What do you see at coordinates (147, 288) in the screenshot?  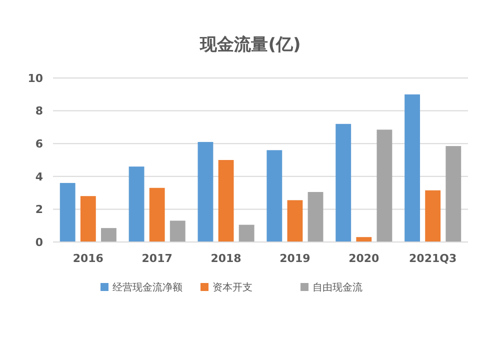 I see `legend-label: 经营现金流净额` at bounding box center [147, 288].